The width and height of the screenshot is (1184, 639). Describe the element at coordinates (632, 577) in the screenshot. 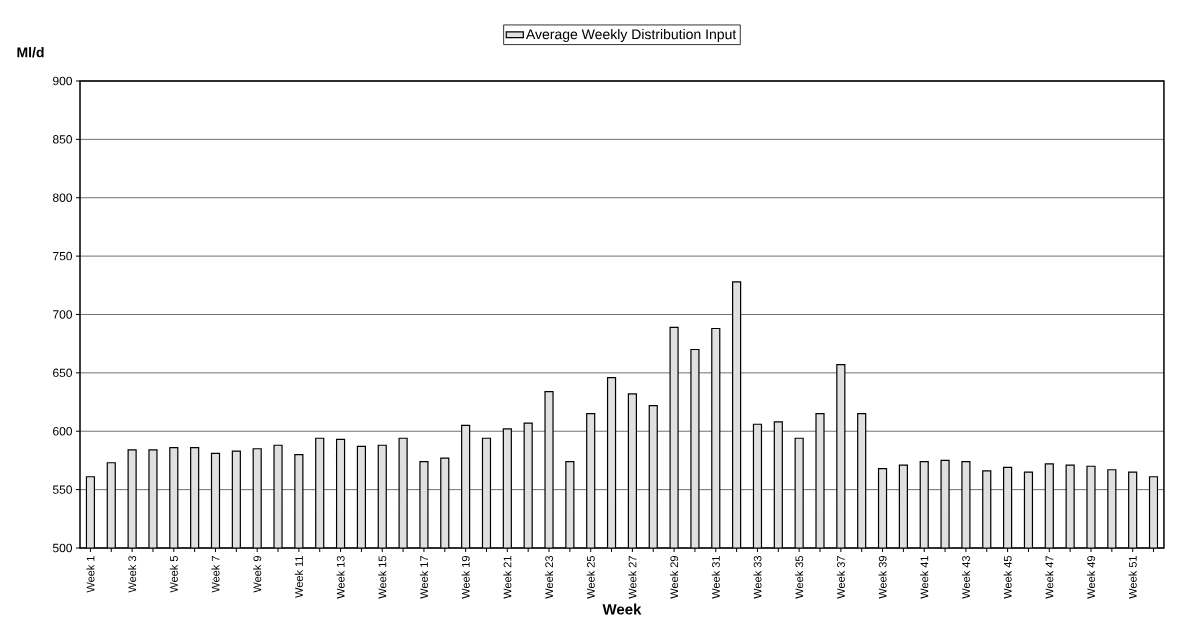

I see `x-tick-label: Week 27` at that location.